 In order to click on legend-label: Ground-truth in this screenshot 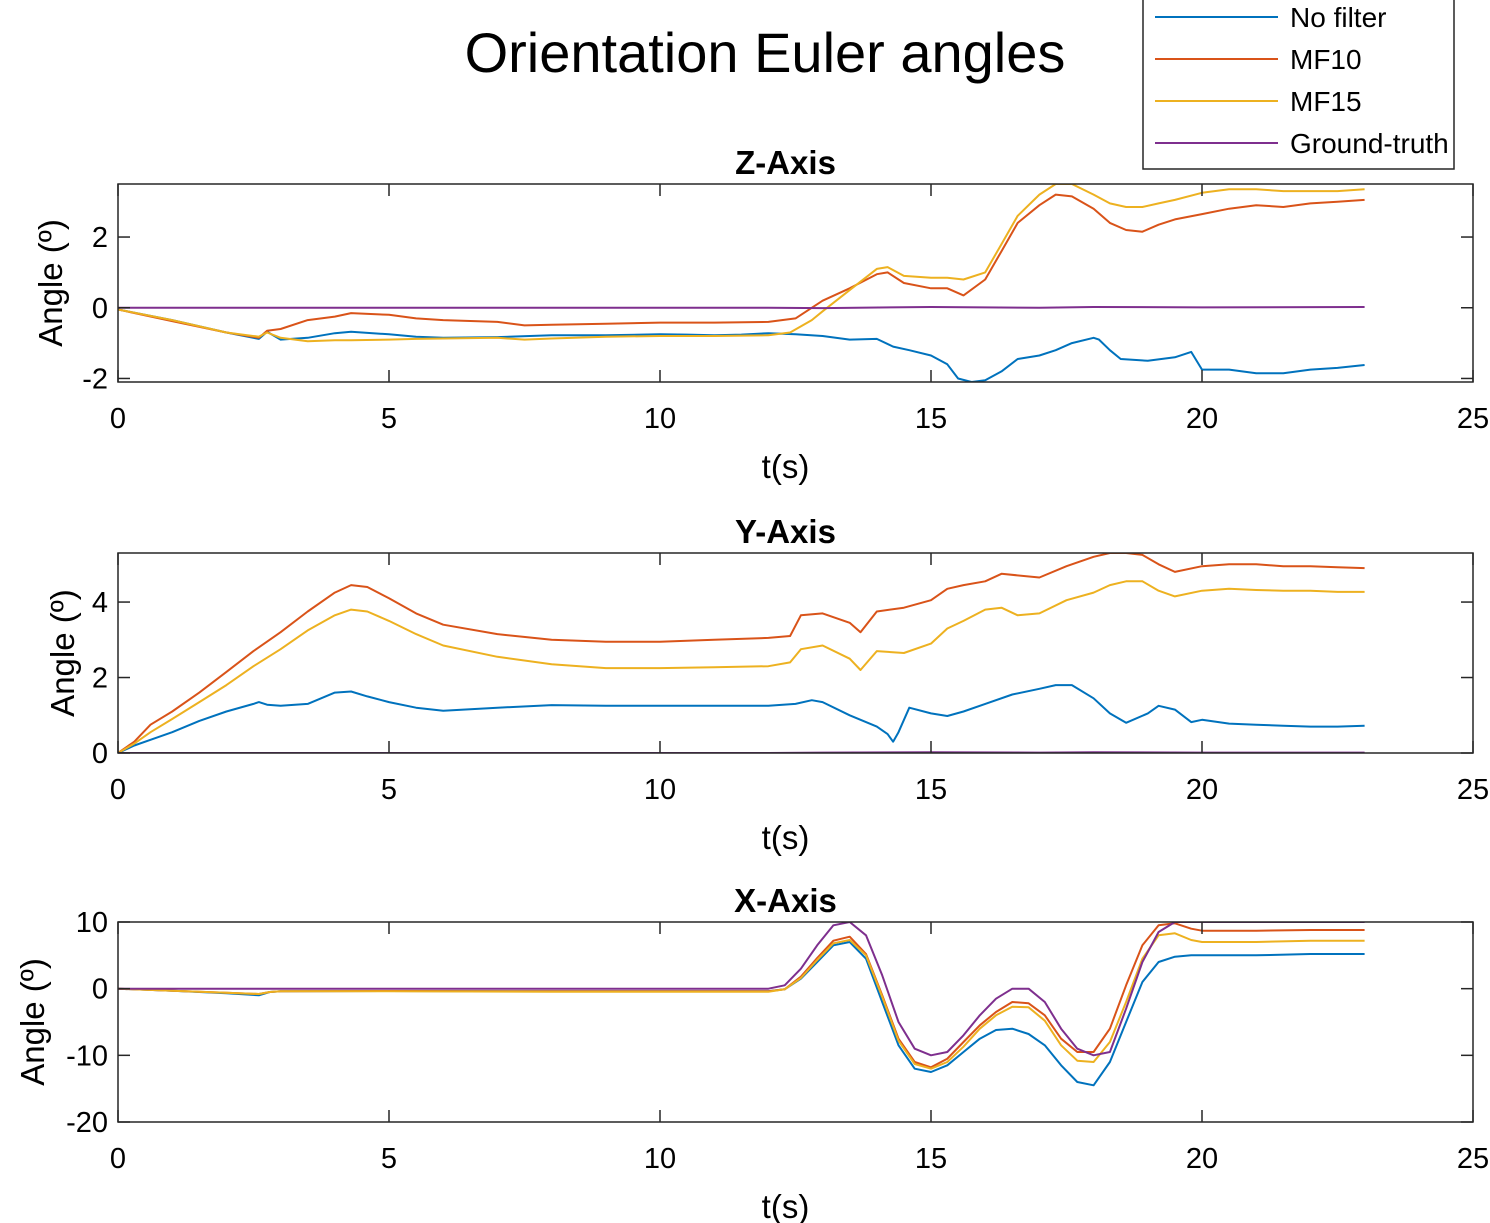, I will do `click(1369, 143)`.